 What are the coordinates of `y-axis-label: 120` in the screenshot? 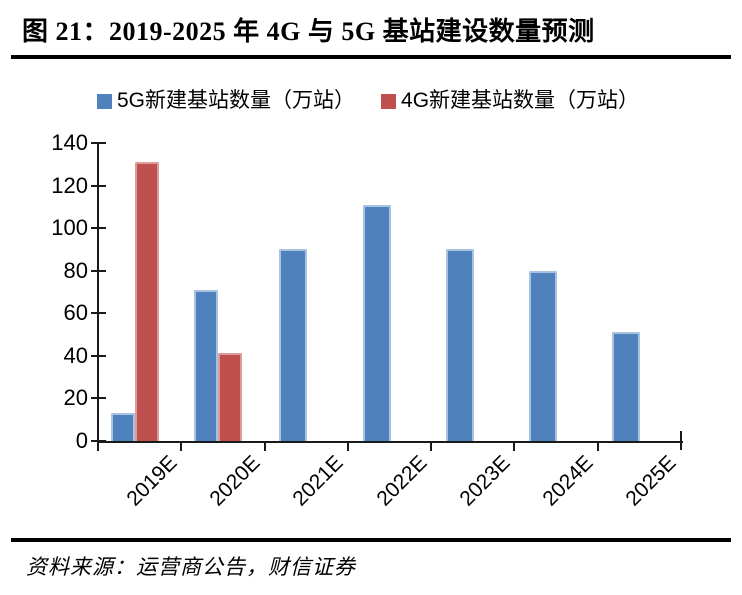 It's located at (69, 185).